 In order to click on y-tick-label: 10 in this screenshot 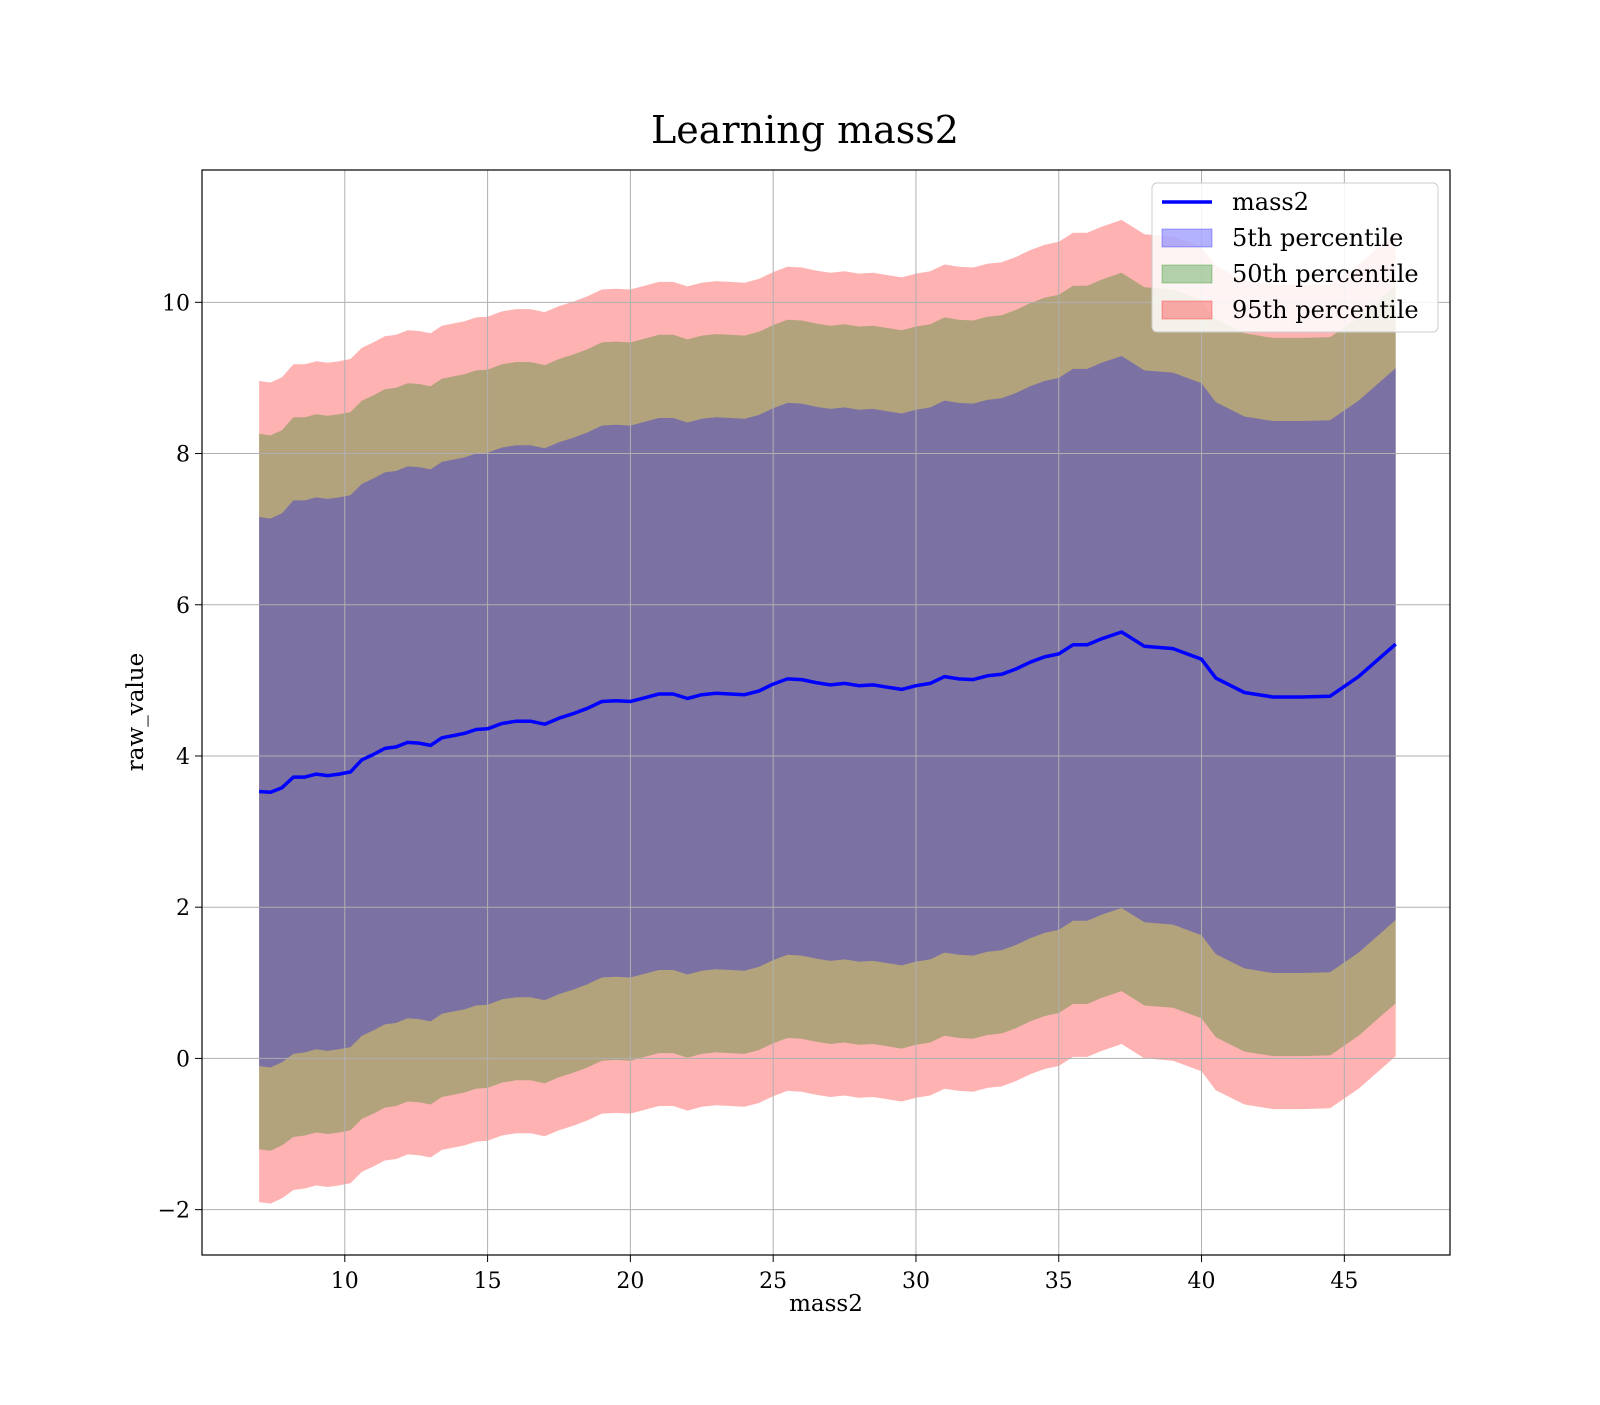, I will do `click(176, 303)`.